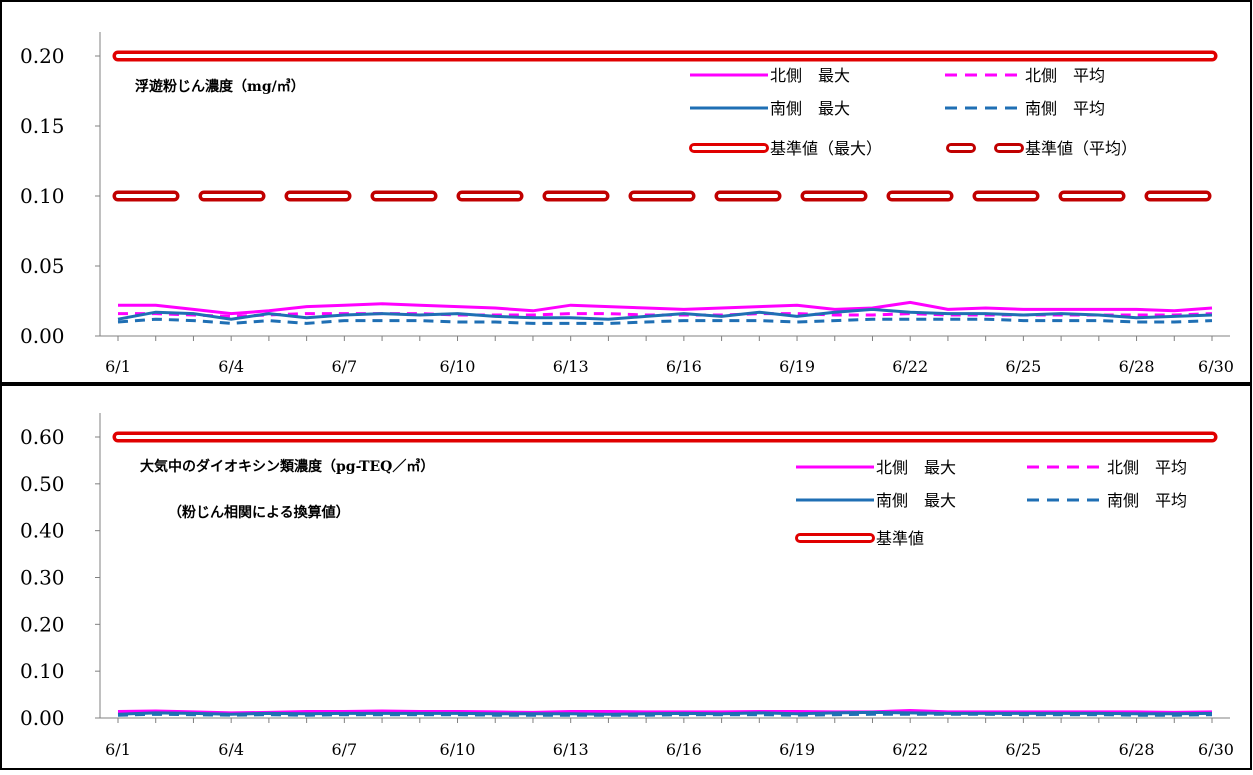  I want to click on legend-item: 基準値, so click(862, 538).